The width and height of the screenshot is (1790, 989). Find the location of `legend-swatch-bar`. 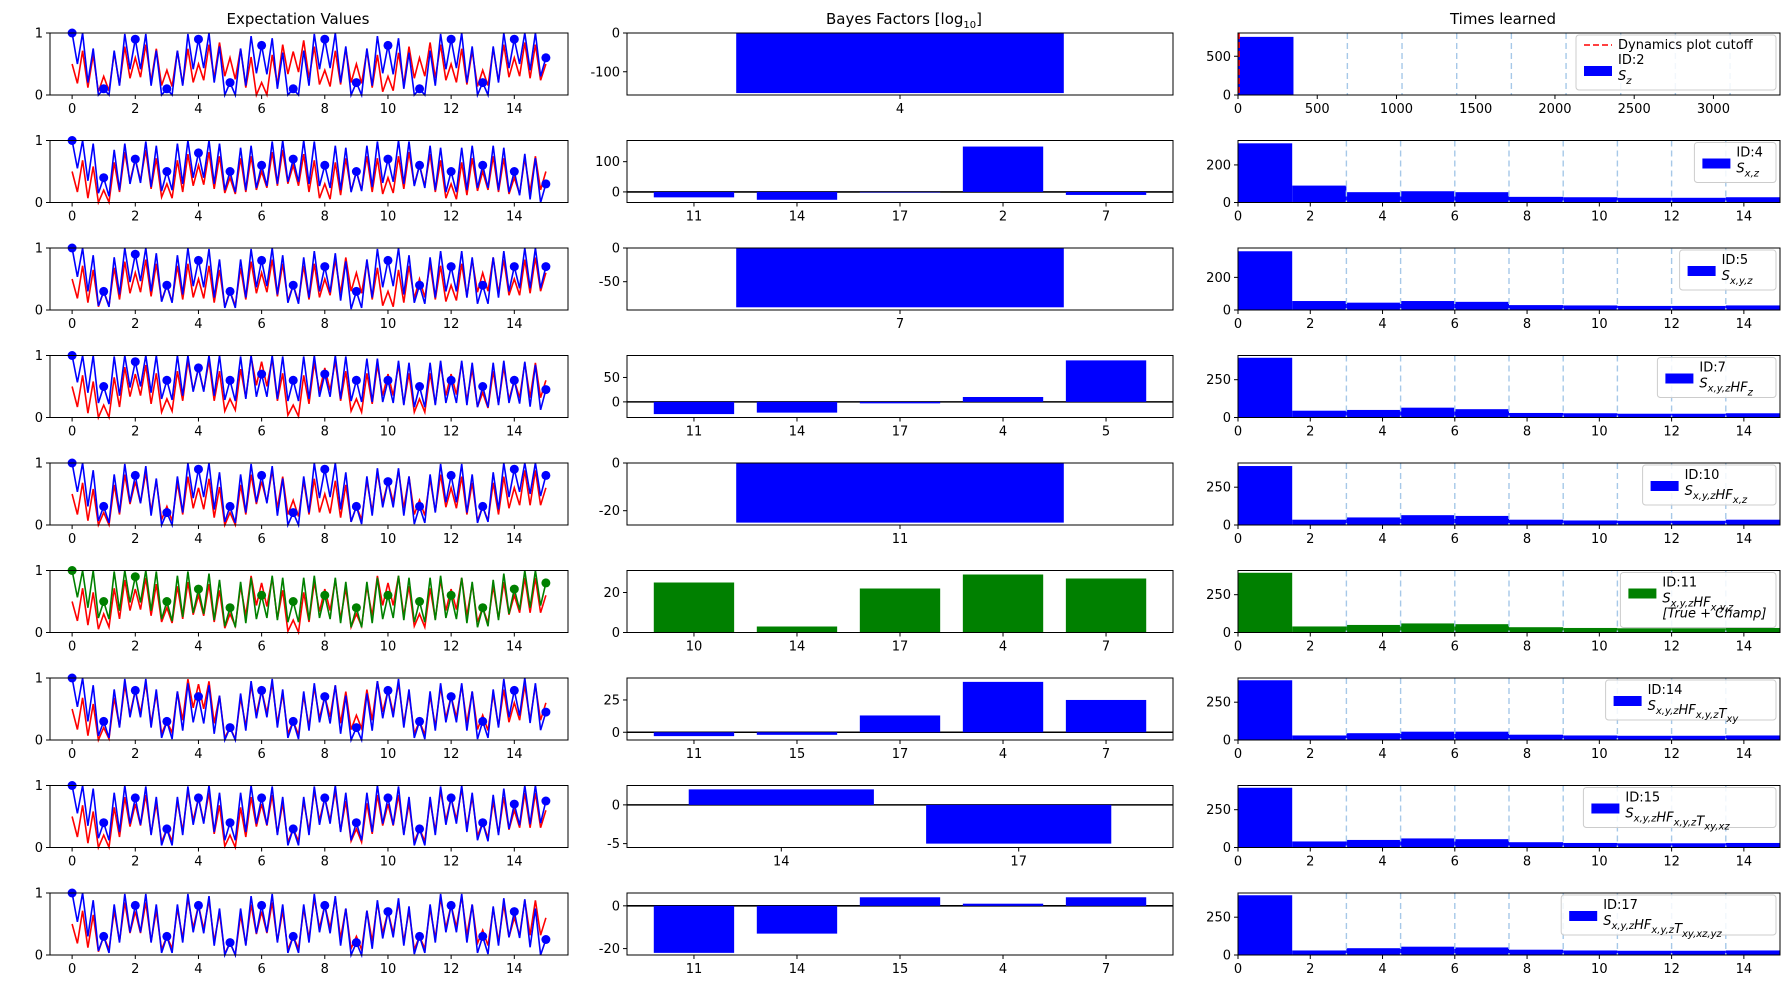

legend-swatch-bar is located at coordinates (1642, 593).